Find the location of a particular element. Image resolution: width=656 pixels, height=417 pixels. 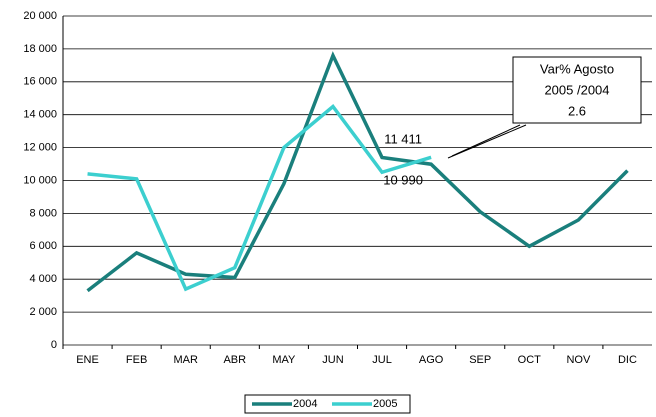

y-tick-label: 18 000 is located at coordinates (40, 49).